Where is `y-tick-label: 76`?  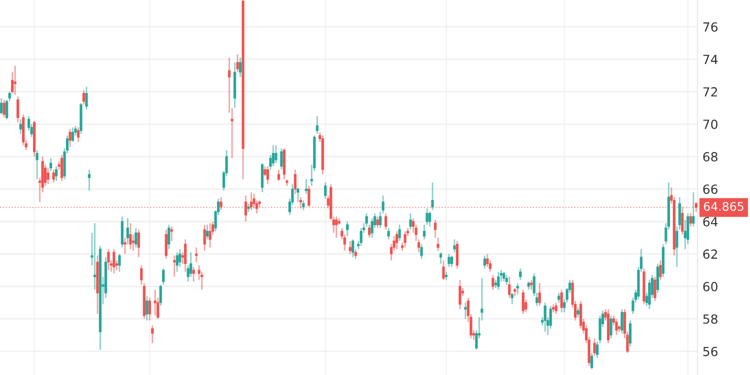
y-tick-label: 76 is located at coordinates (710, 27).